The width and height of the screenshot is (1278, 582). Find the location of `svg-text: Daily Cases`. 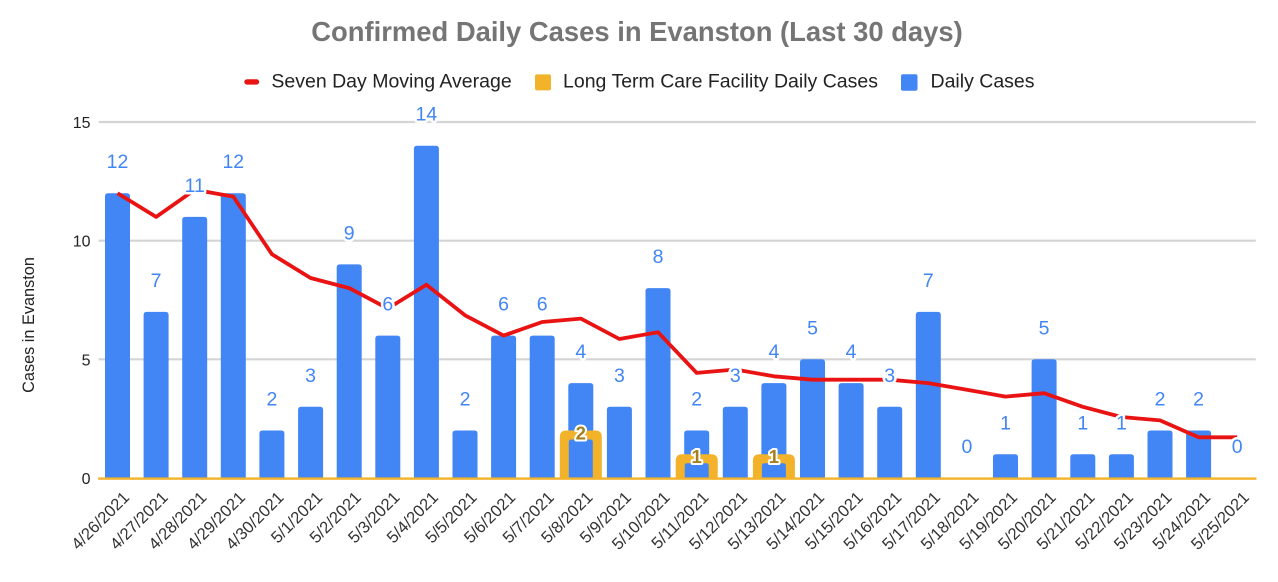

svg-text: Daily Cases is located at coordinates (983, 81).